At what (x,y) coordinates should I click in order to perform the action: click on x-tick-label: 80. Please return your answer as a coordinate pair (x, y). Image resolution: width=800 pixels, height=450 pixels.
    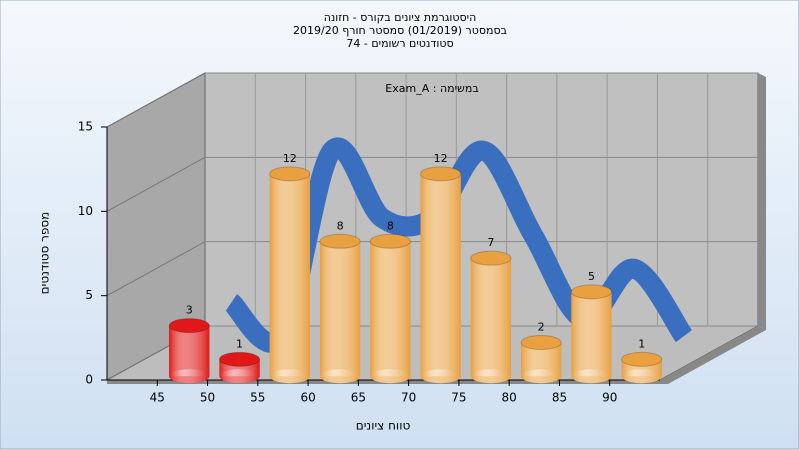
    Looking at the image, I should click on (509, 398).